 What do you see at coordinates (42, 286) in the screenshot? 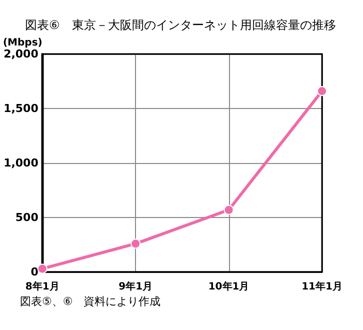
I see `x-tick-label: 8年1月` at bounding box center [42, 286].